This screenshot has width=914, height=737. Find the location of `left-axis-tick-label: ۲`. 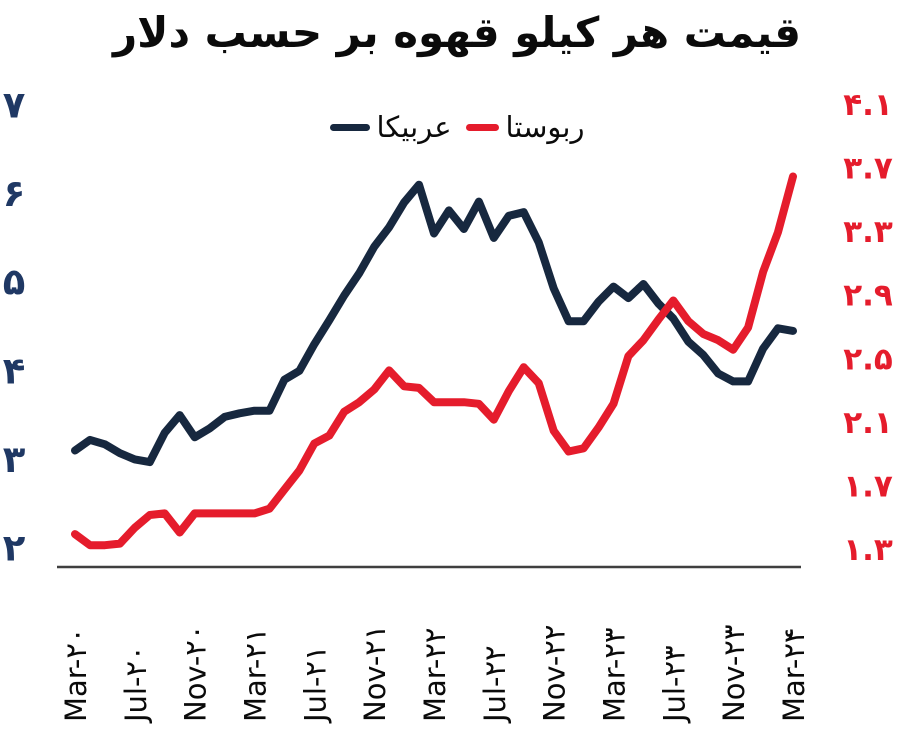

left-axis-tick-label: ۲ is located at coordinates (14, 548).